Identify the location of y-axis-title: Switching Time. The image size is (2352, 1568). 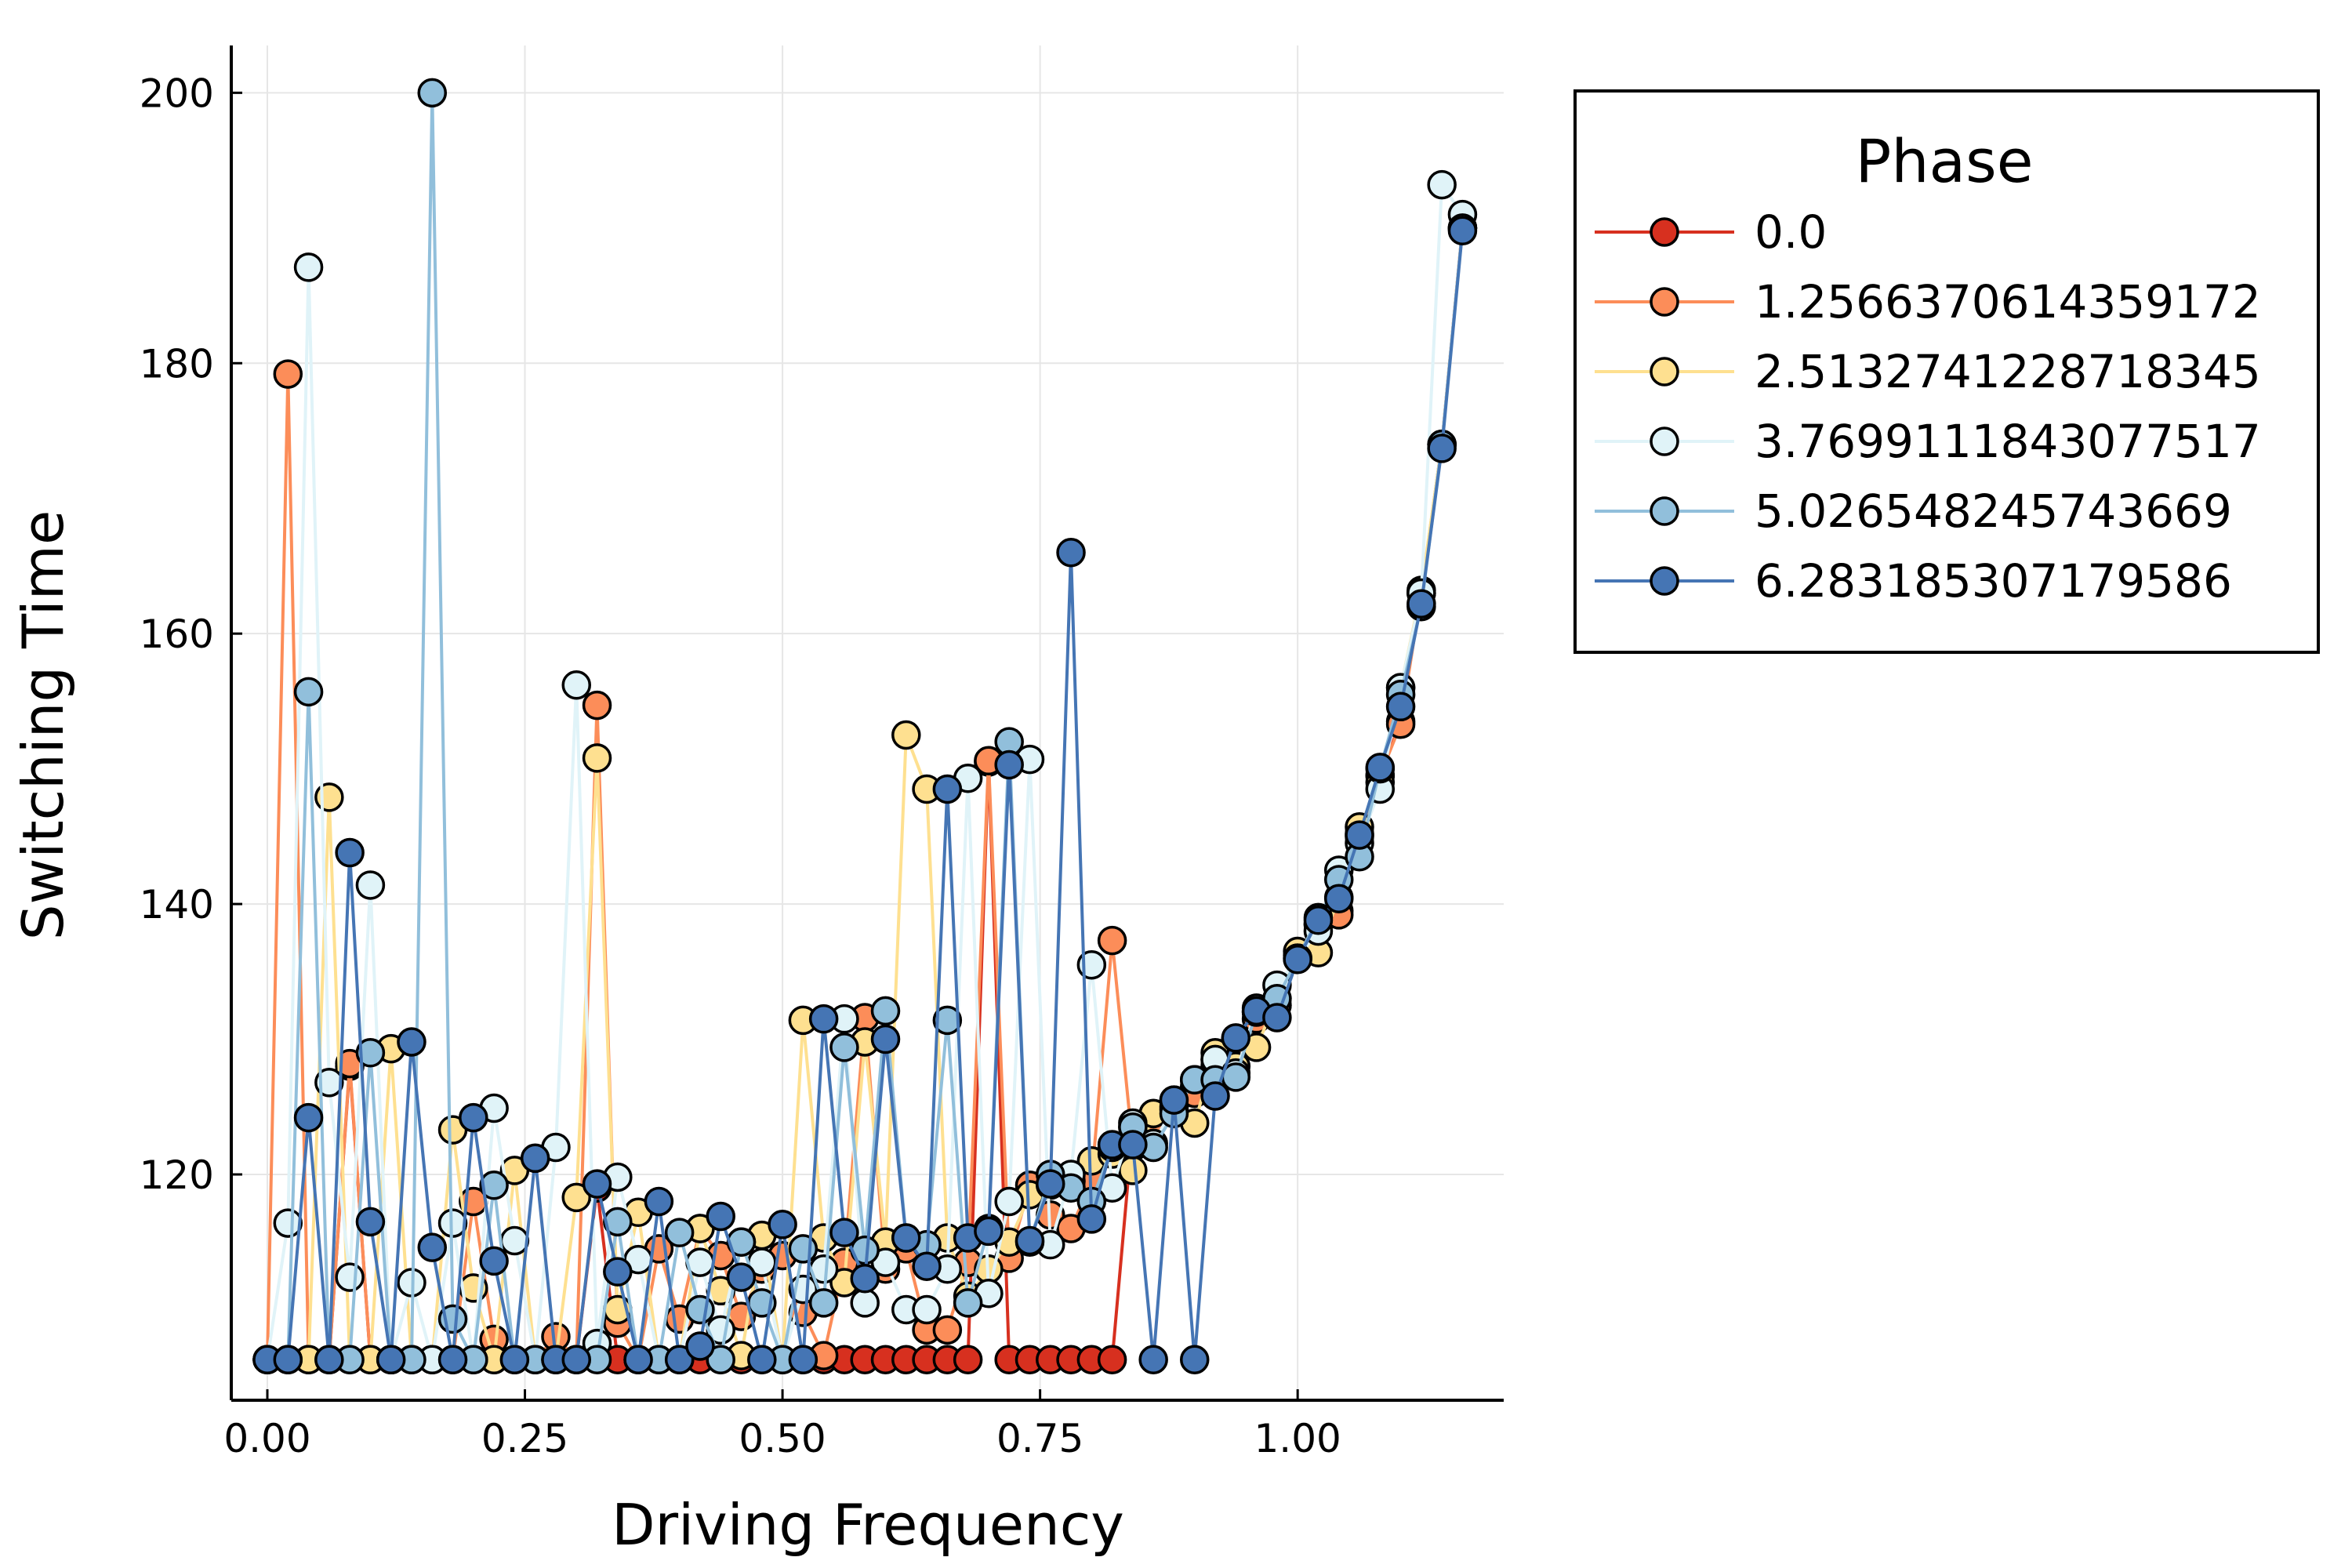
(43, 725).